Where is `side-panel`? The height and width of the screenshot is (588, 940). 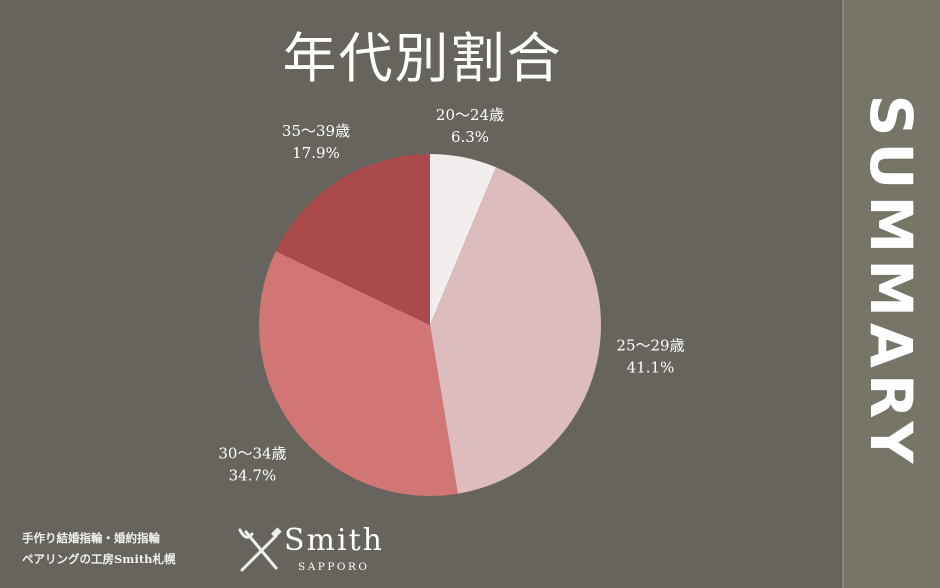
side-panel is located at coordinates (891, 294).